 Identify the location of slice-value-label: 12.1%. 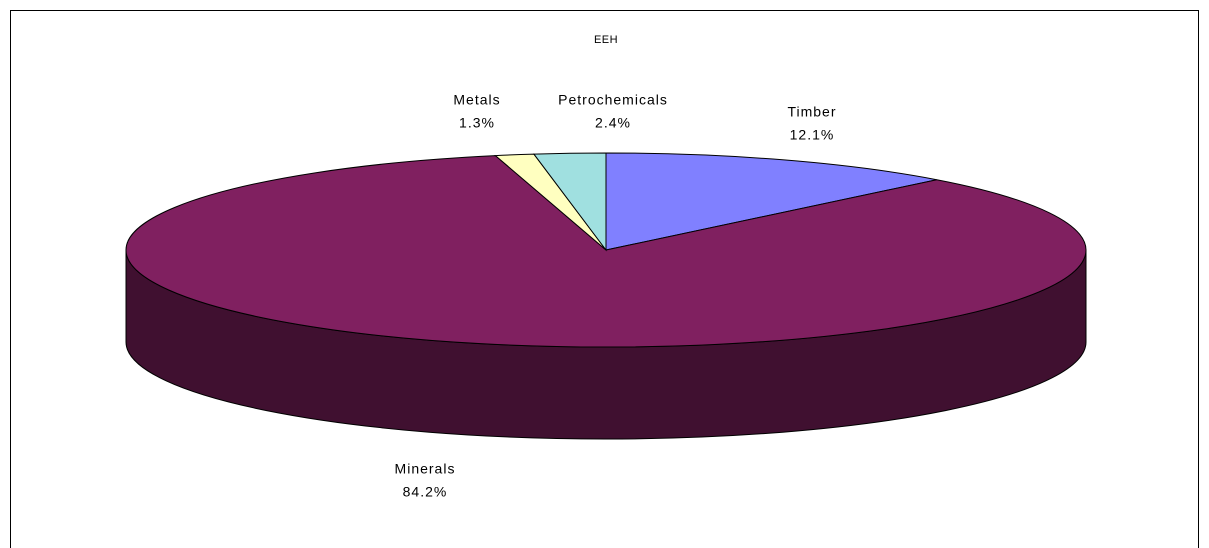
(812, 135).